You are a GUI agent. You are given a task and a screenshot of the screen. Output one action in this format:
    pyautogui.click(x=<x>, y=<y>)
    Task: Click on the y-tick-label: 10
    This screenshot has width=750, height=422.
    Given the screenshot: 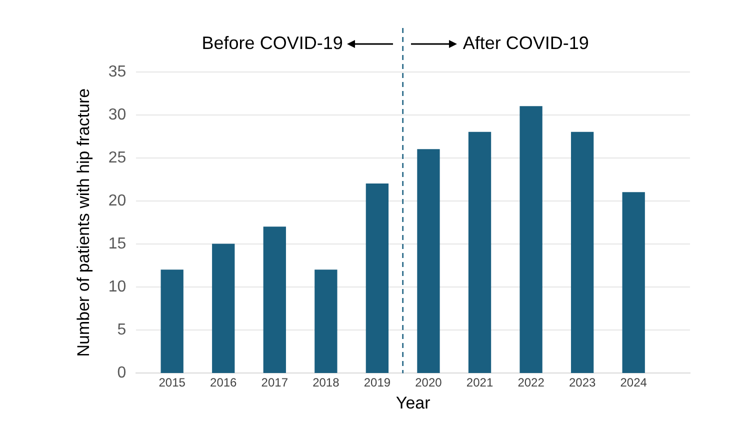 What is the action you would take?
    pyautogui.click(x=117, y=287)
    